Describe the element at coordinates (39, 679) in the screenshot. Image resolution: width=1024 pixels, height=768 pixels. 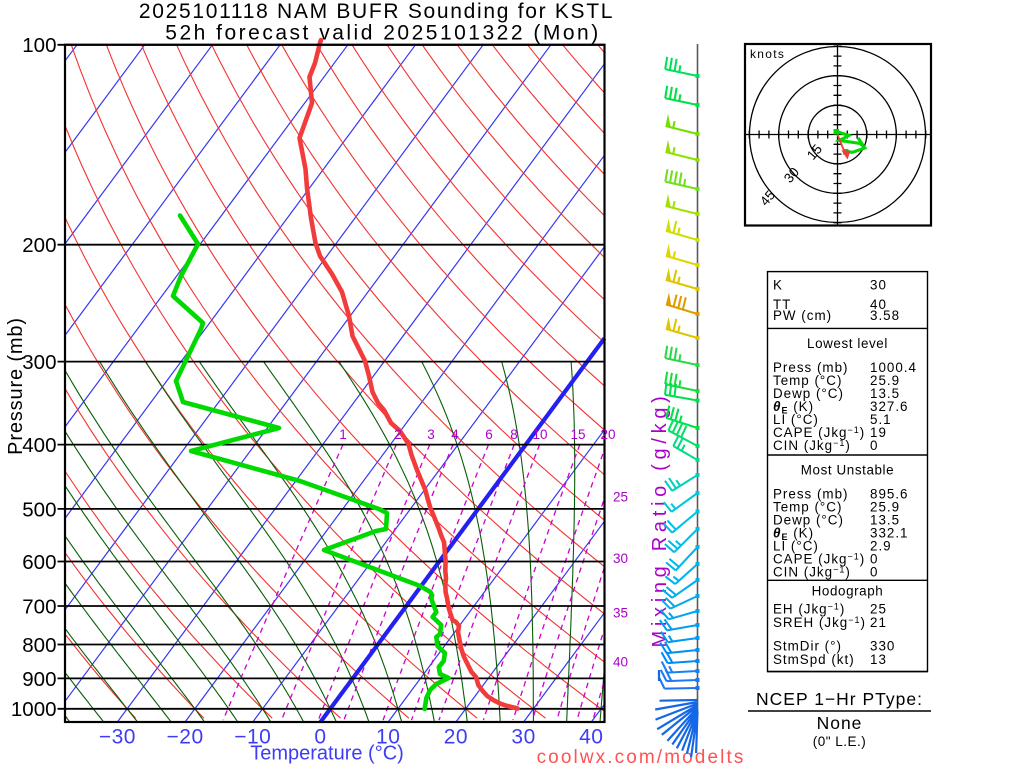
I see `svg-text: 900` at that location.